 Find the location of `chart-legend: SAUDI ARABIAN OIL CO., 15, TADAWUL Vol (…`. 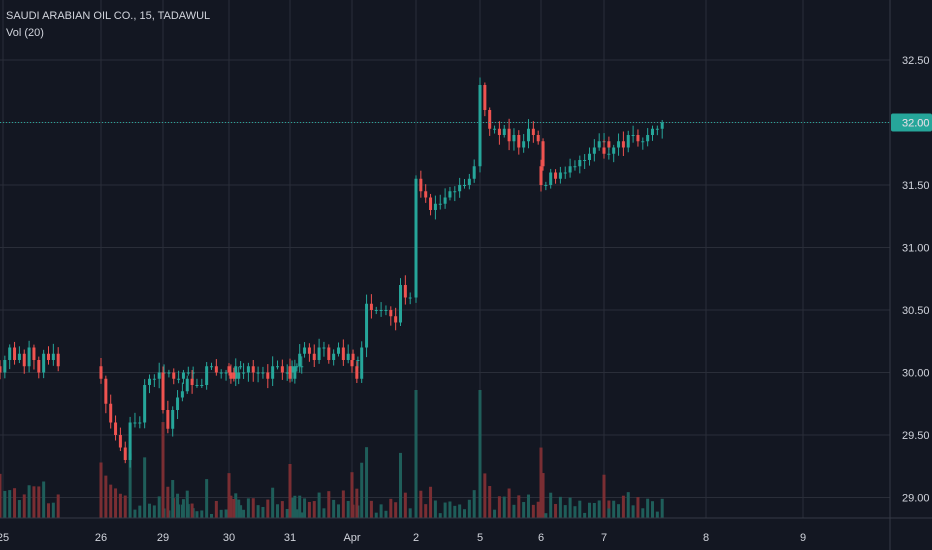

chart-legend: SAUDI ARABIAN OIL CO., 15, TADAWUL Vol (… is located at coordinates (108, 25).